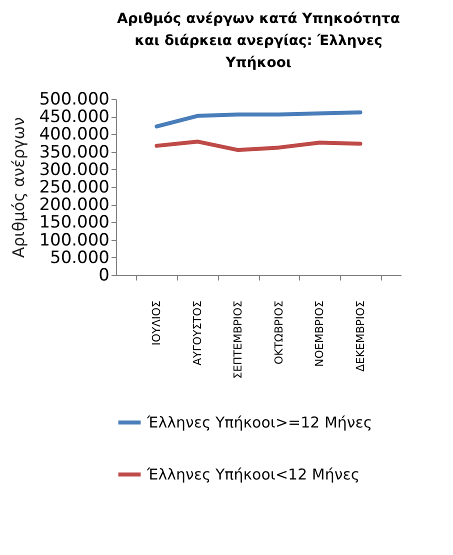  I want to click on y-tick-label: 200.000, so click(74, 205).